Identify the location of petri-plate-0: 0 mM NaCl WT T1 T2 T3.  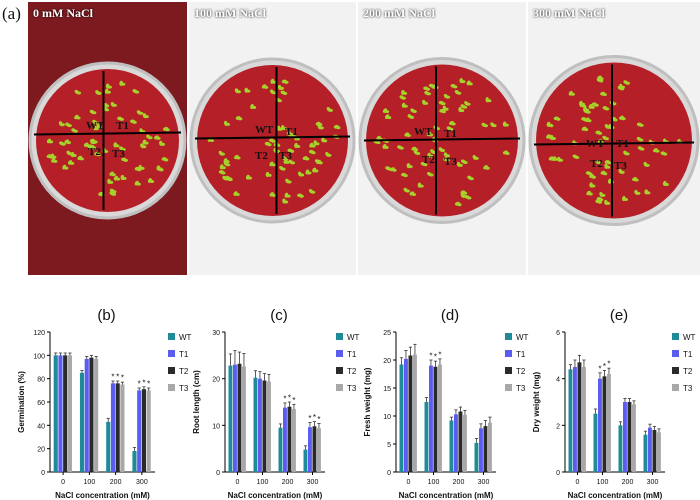
(107, 138).